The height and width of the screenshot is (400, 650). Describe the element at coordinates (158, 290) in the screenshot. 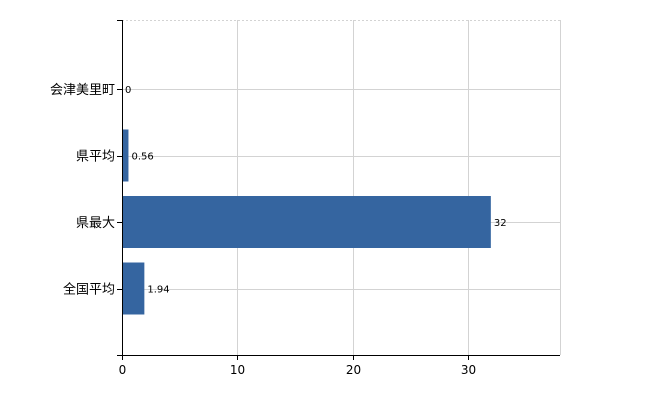

I see `data-label: 1.94` at that location.